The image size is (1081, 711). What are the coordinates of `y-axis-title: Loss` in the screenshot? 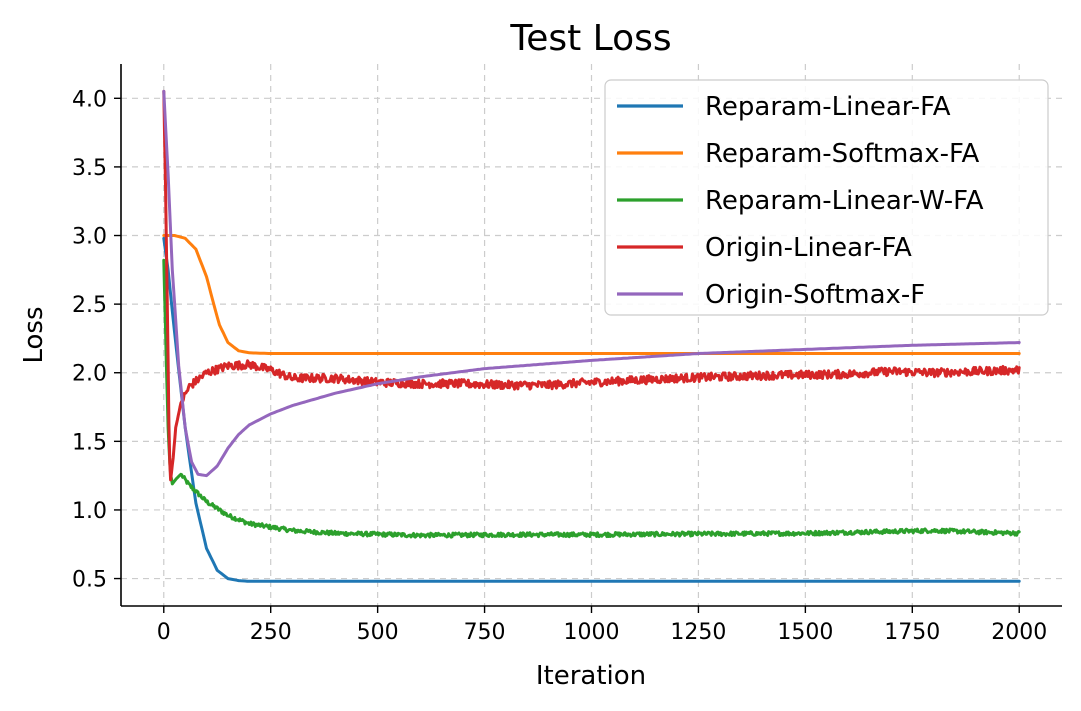 It's located at (34, 334).